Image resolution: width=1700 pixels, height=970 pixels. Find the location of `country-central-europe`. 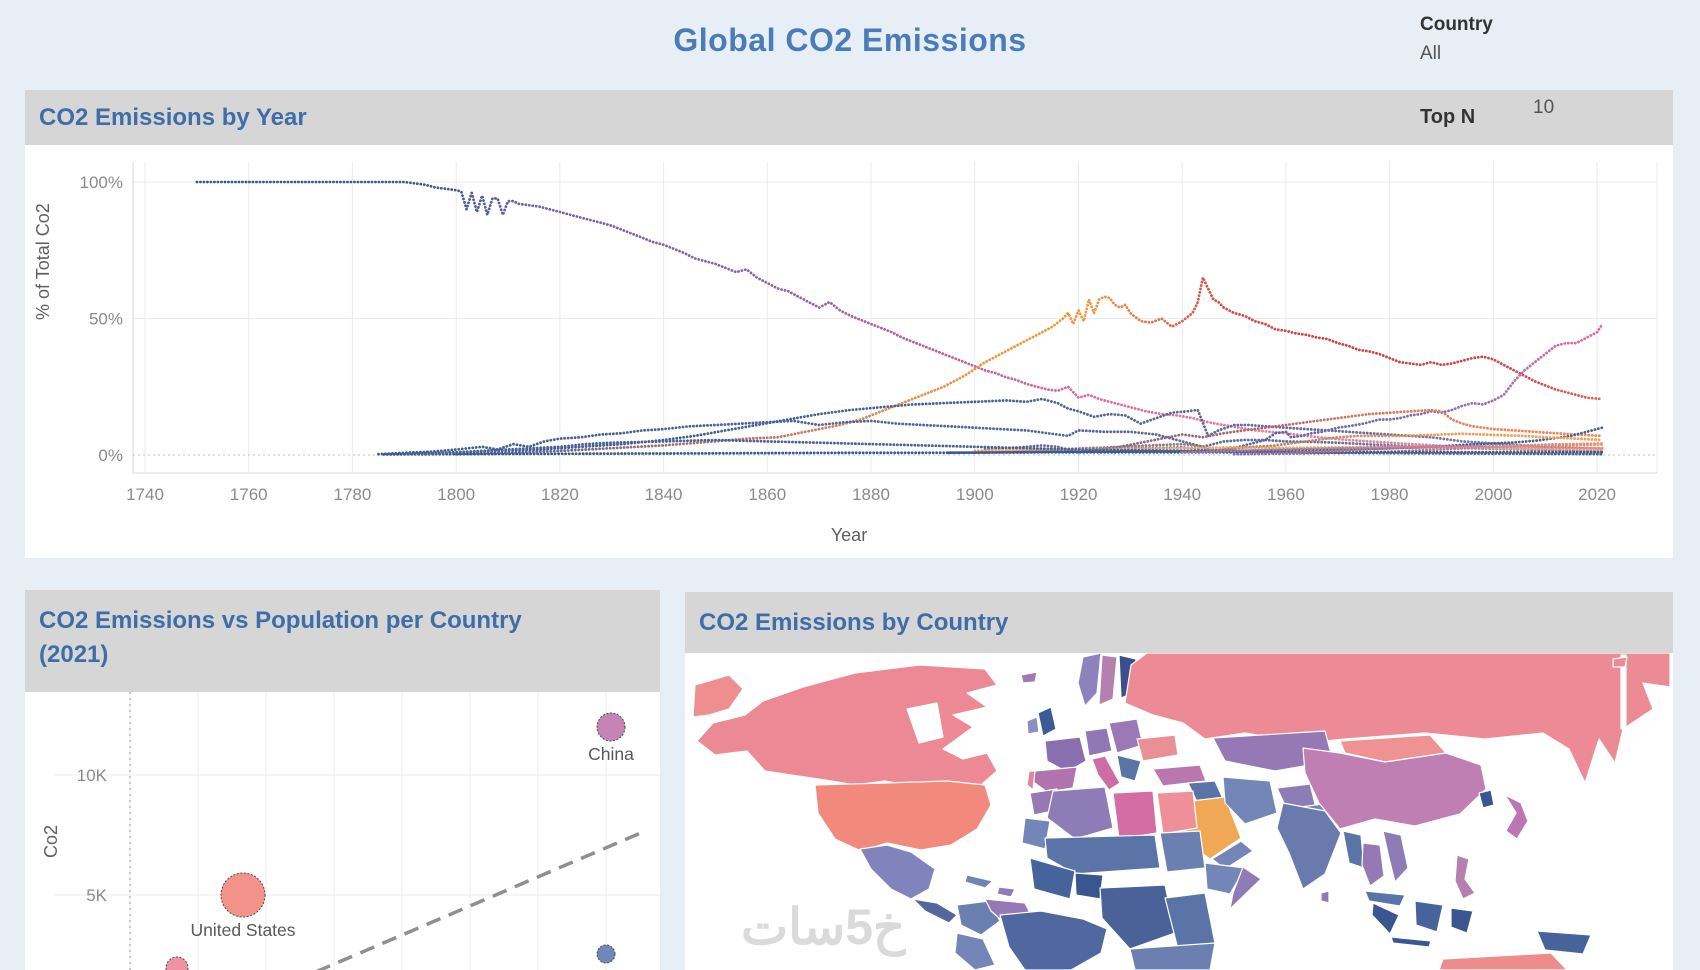

country-central-europe is located at coordinates (1126, 736).